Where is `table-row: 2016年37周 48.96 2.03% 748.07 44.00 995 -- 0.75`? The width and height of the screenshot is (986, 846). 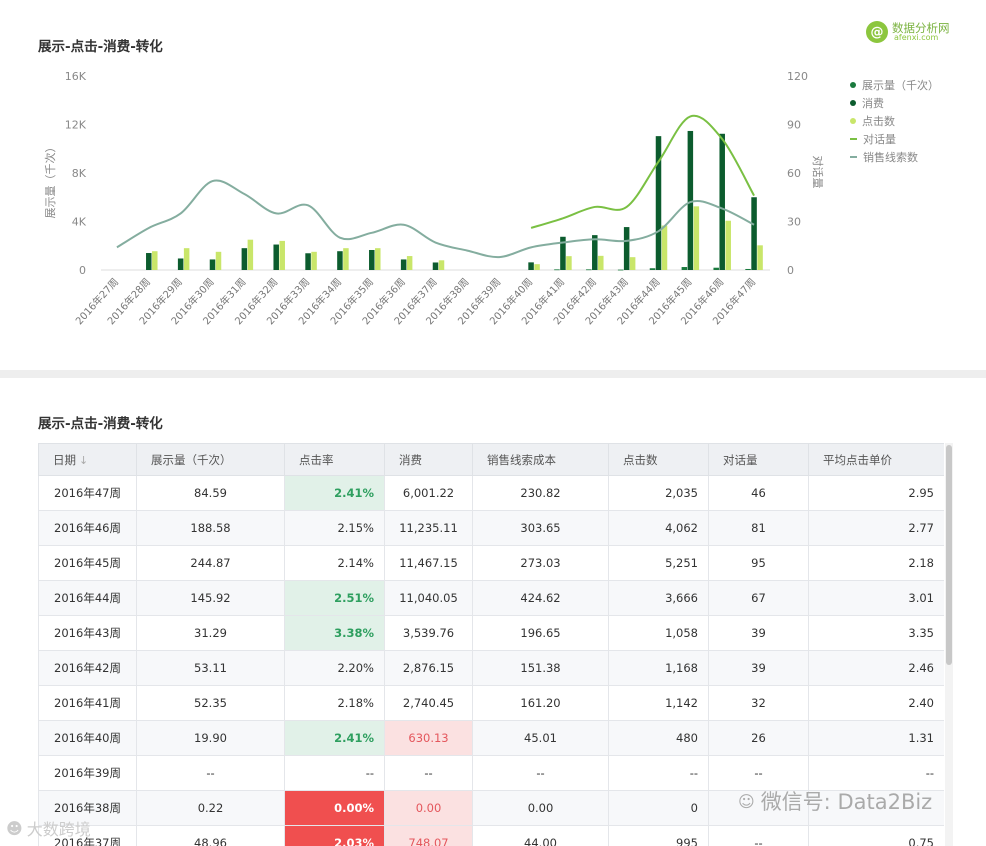
table-row: 2016年37周 48.96 2.03% 748.07 44.00 995 -- 0.75 is located at coordinates (491, 835).